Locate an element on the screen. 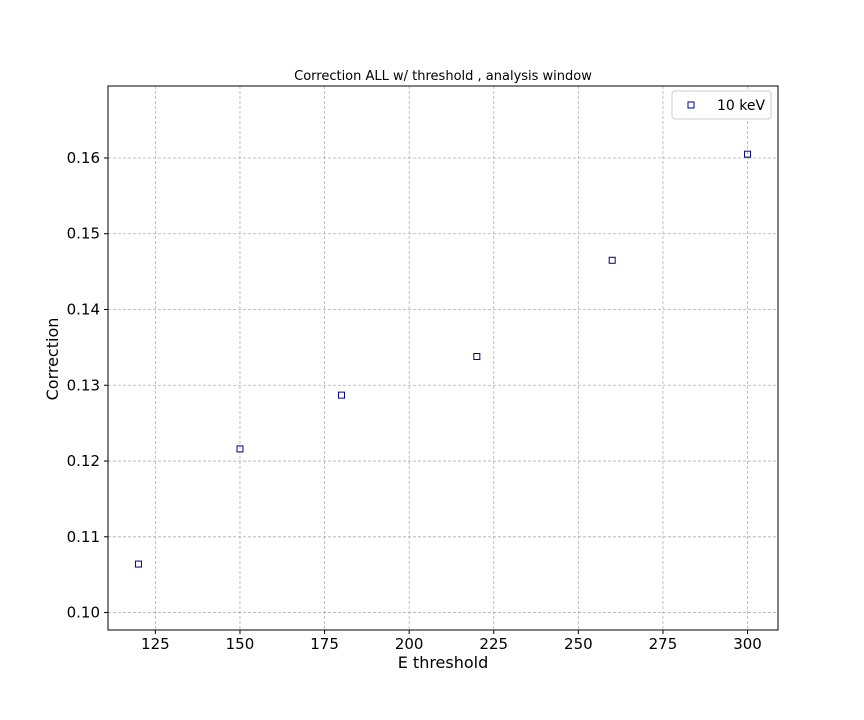 This screenshot has width=864, height=720. y-tick-label: 0.15 is located at coordinates (83, 234).